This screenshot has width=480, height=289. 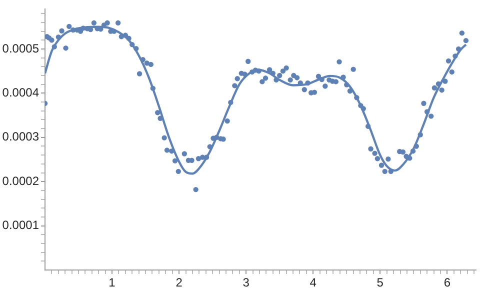 What do you see at coordinates (21, 181) in the screenshot?
I see `y-tick-label: 0.0002` at bounding box center [21, 181].